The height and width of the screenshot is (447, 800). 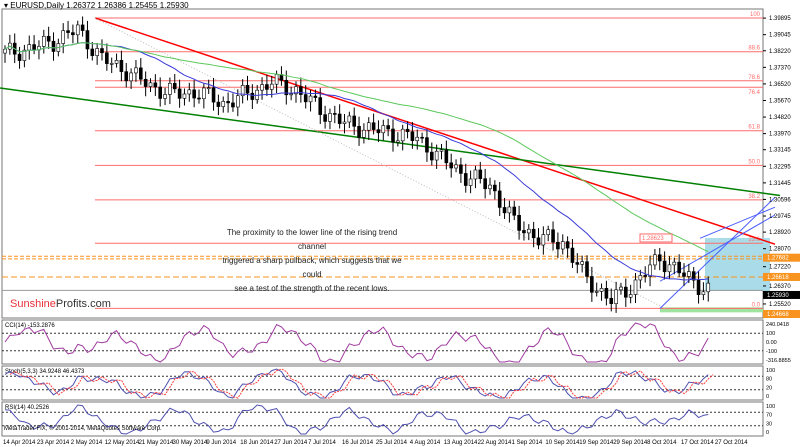 I want to click on indicator-line-cci, so click(x=356, y=342).